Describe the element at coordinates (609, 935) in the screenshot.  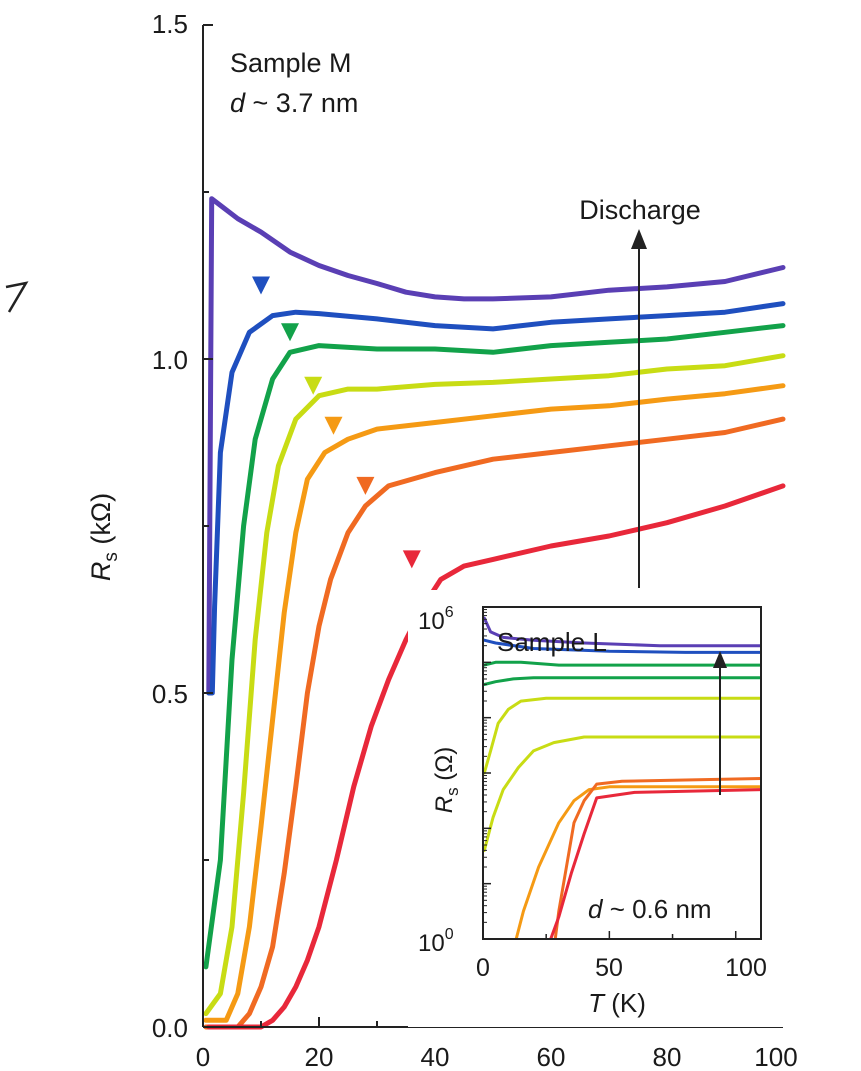
I see `inset-x-ticks` at that location.